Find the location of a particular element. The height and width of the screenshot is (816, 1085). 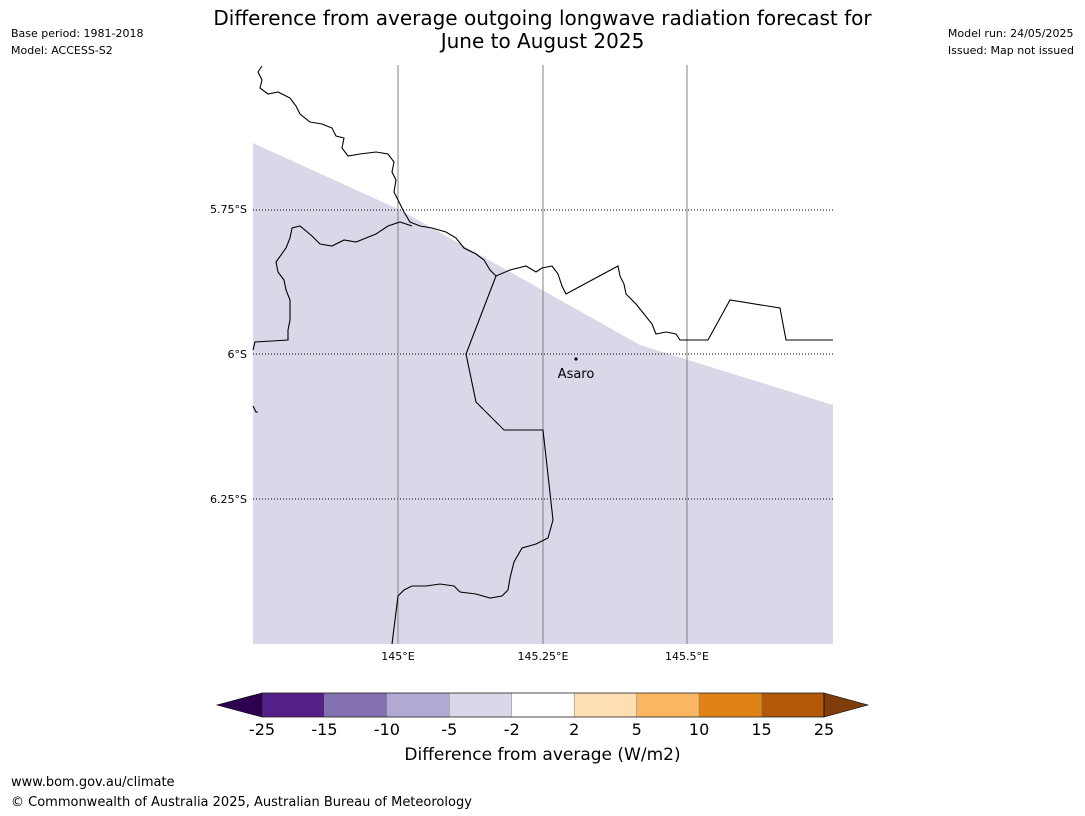

meta-left: Base period: 1981-2018 Model: ACCESS-S2 is located at coordinates (77, 42).